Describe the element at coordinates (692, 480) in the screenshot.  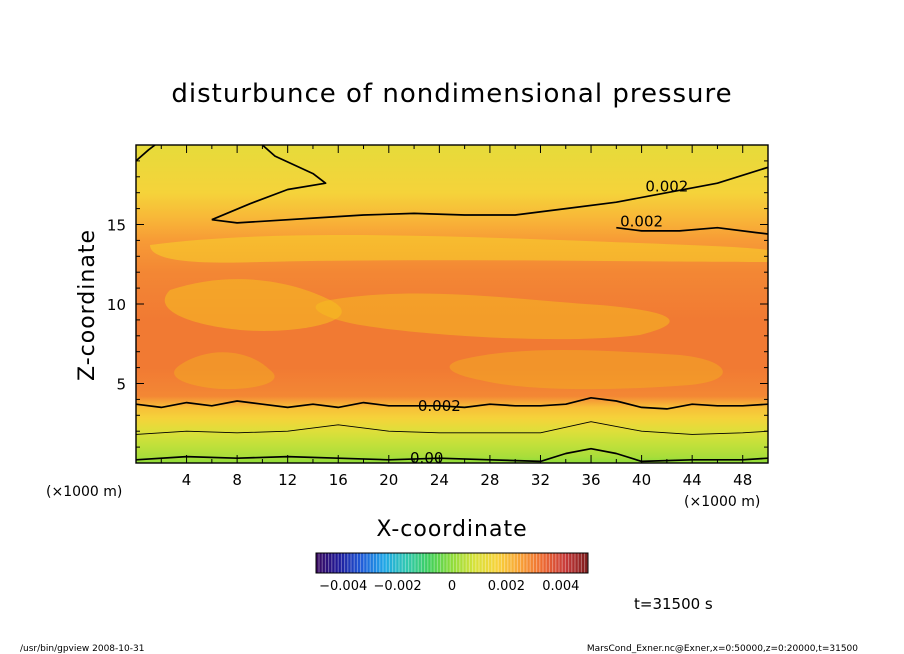
I see `x-tick-label: 44` at that location.